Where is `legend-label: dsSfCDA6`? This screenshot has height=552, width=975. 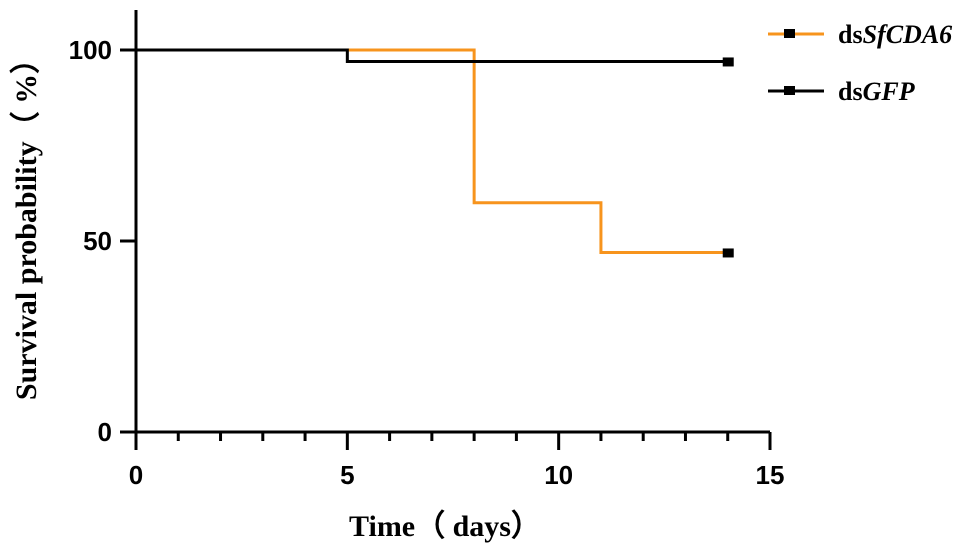
legend-label: dsSfCDA6 is located at coordinates (895, 34).